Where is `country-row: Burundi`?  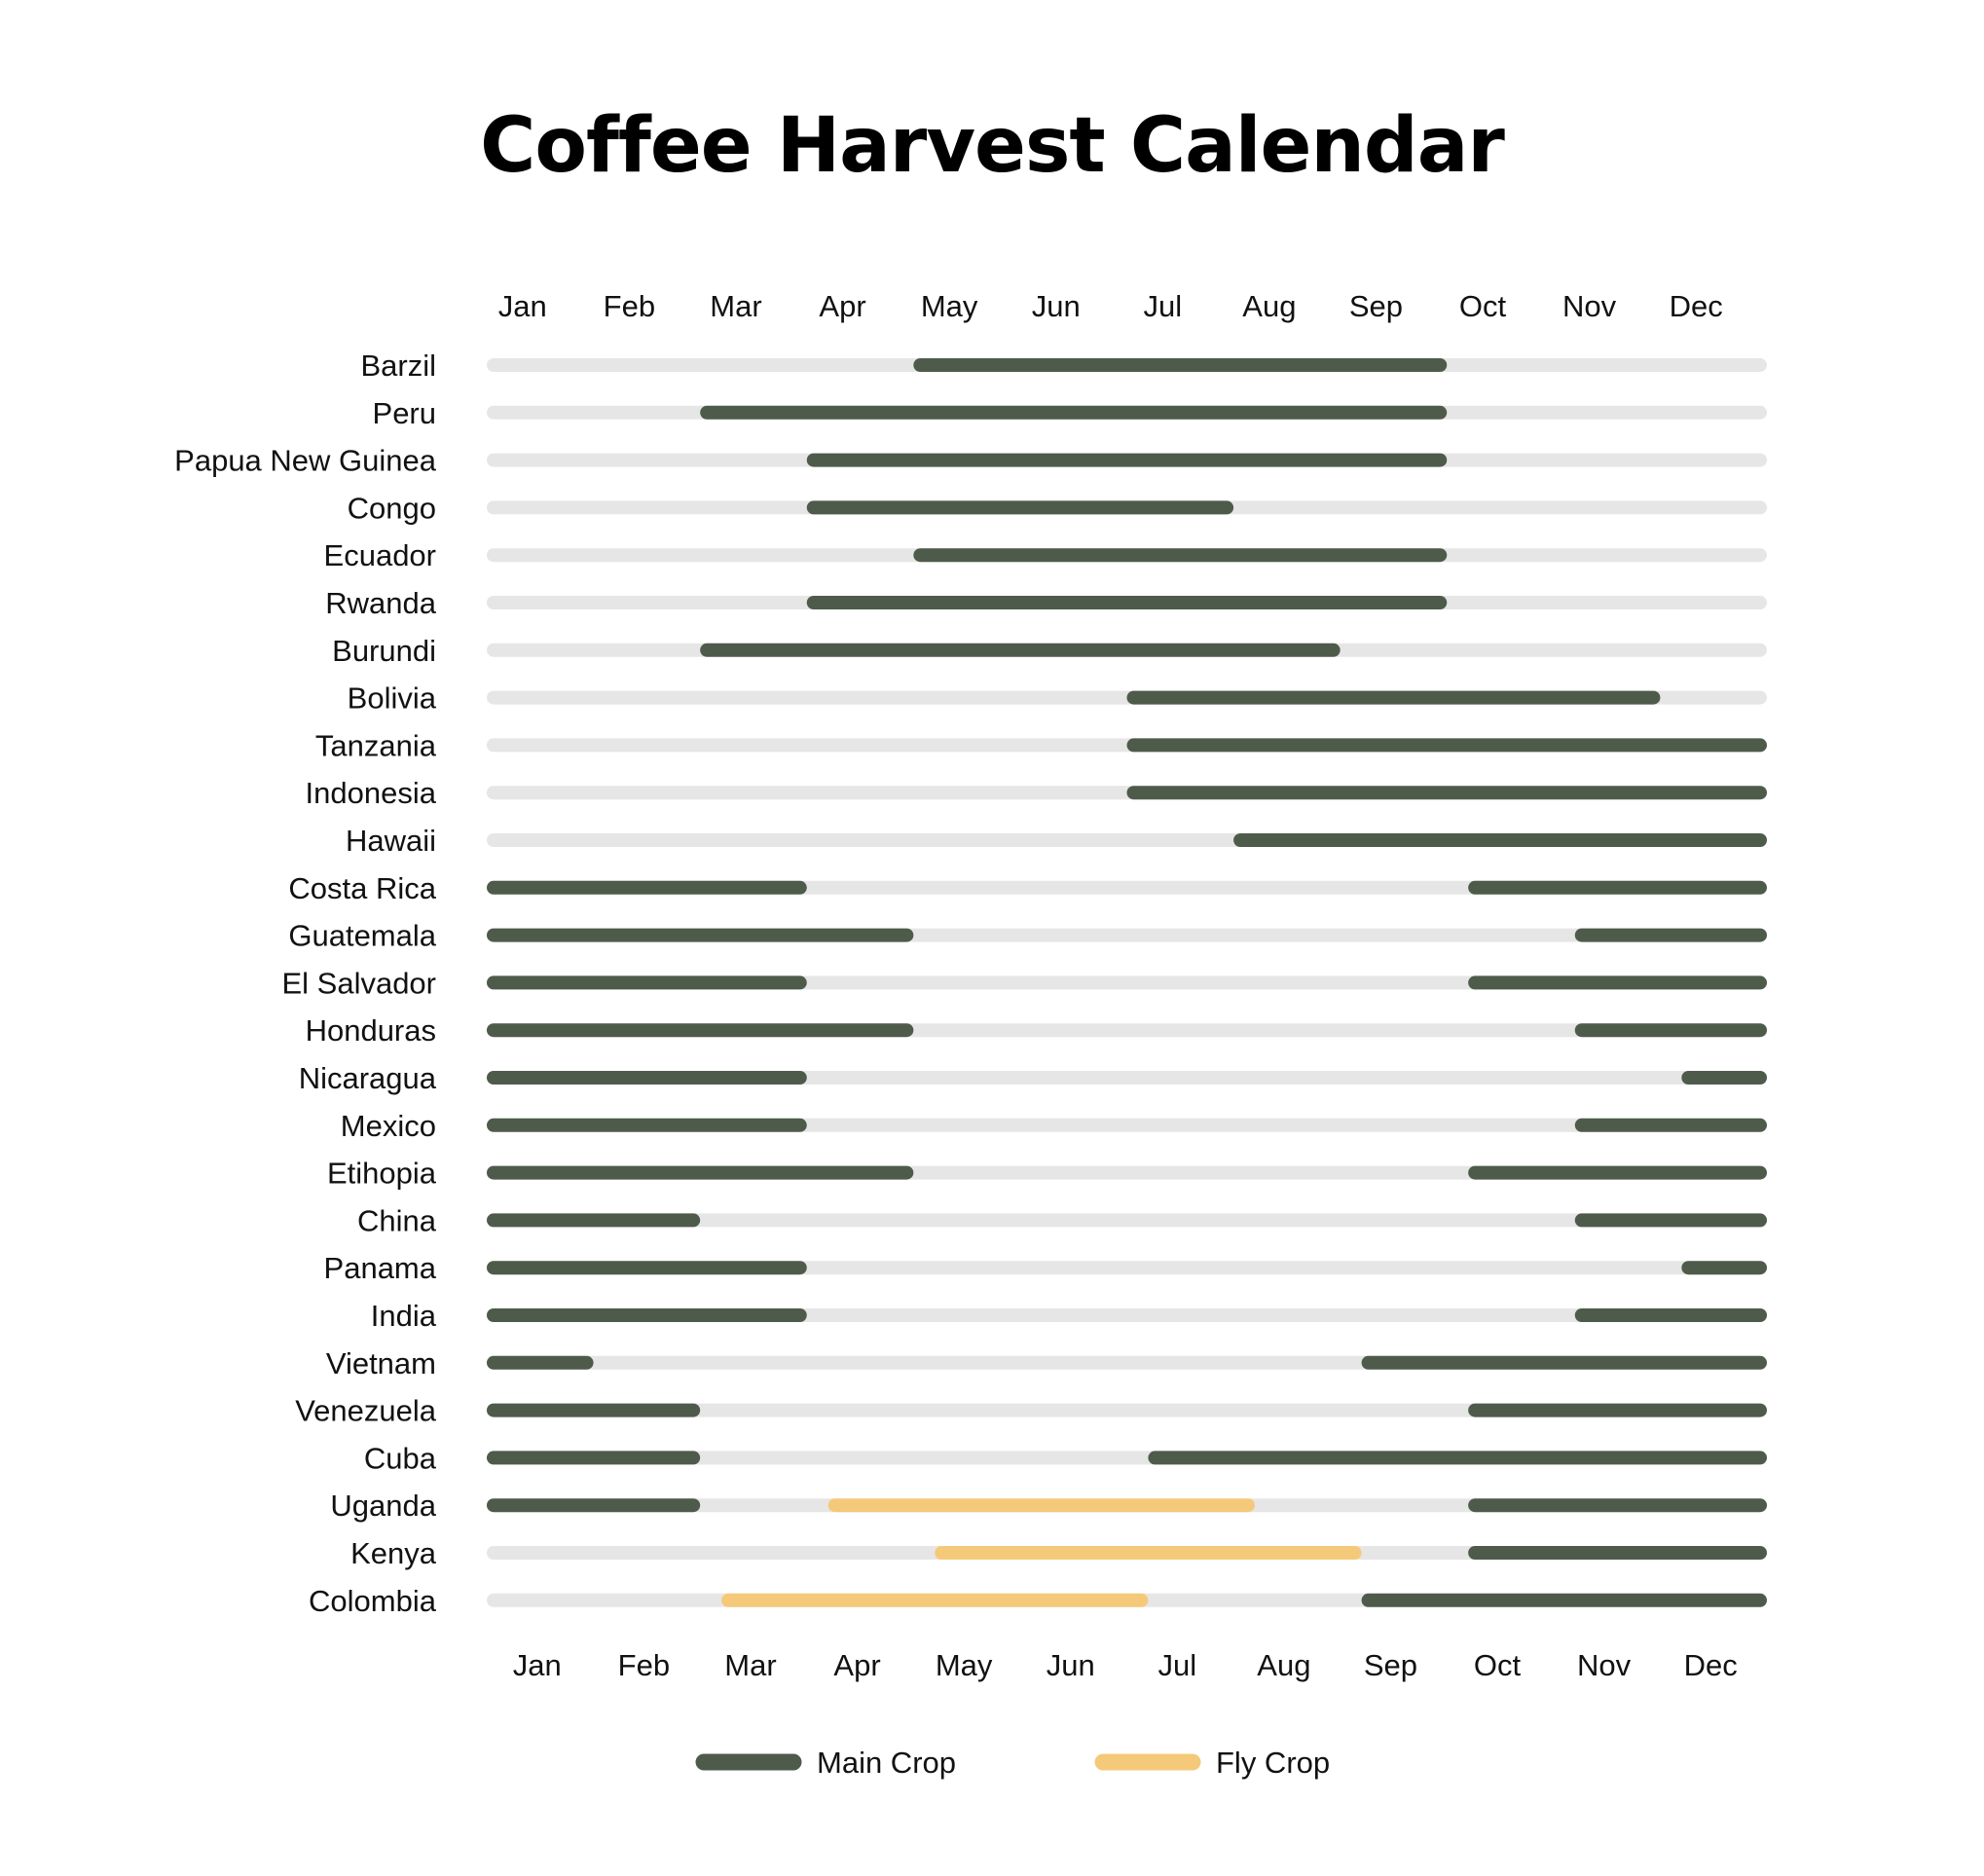 country-row: Burundi is located at coordinates (1049, 651).